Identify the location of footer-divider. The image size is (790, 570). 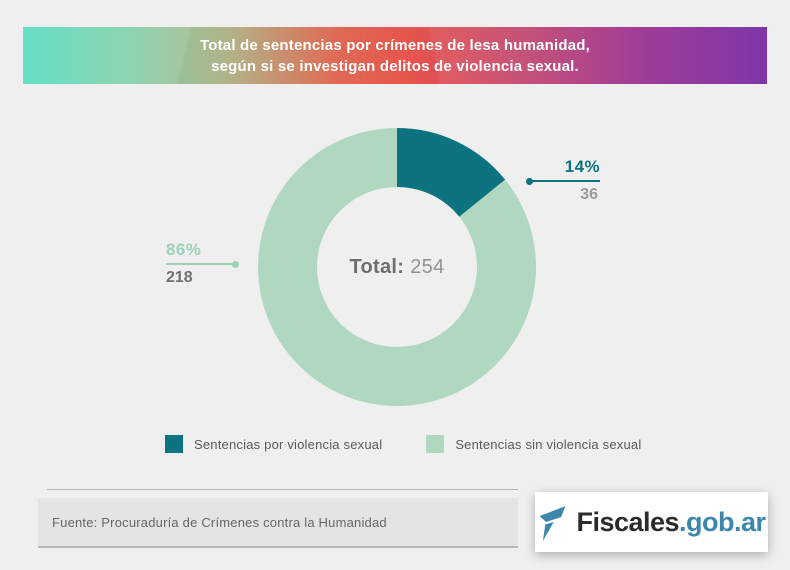
(282, 489).